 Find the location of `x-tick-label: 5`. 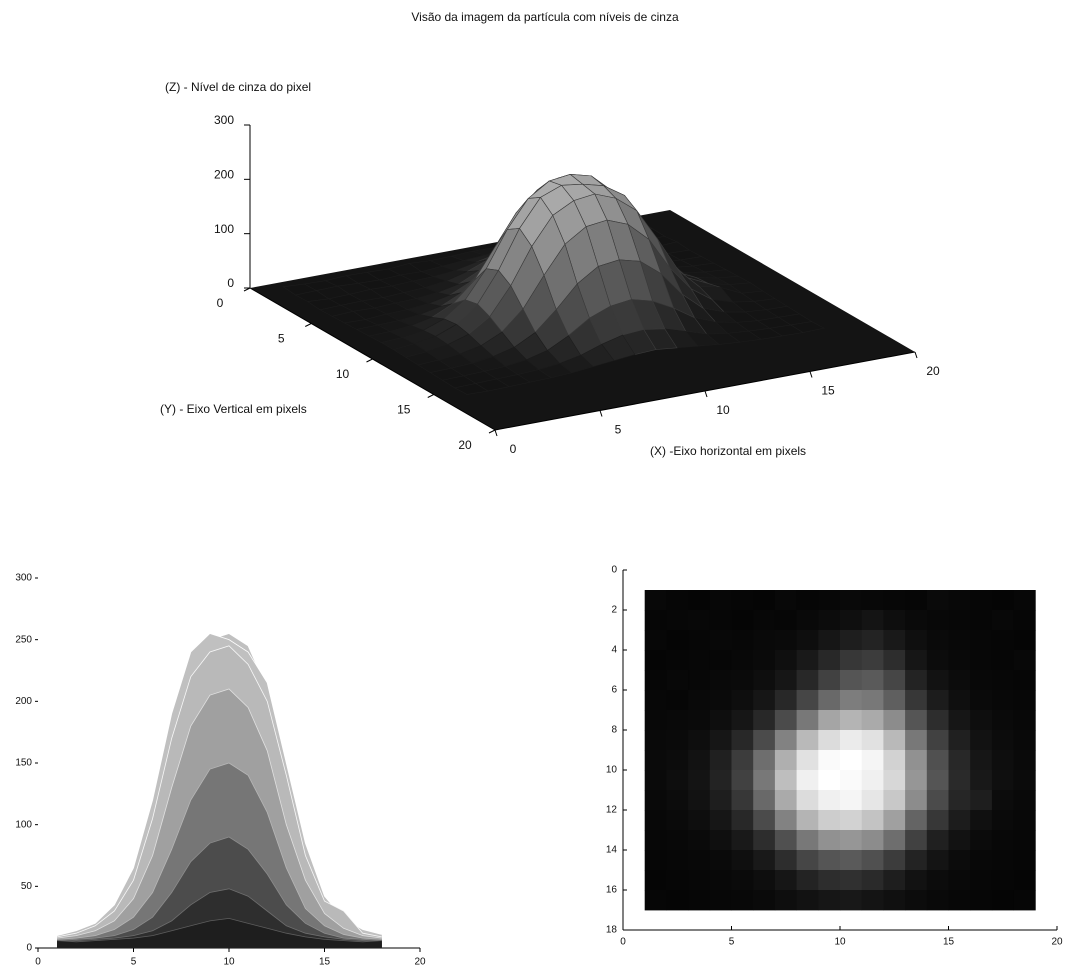

x-tick-label: 5 is located at coordinates (732, 942).